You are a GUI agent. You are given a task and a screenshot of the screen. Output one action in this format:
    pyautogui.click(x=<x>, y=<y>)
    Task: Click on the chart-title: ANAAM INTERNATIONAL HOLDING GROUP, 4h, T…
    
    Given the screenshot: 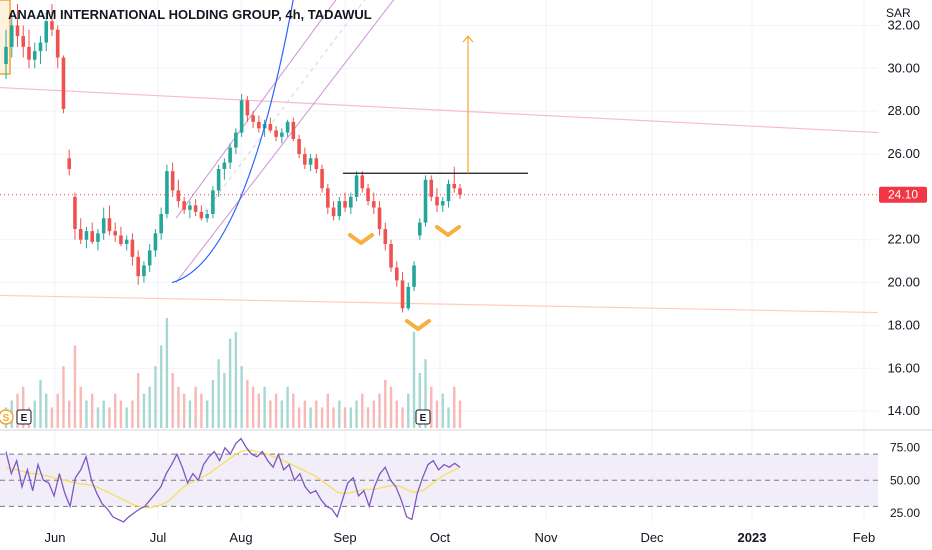 What is the action you would take?
    pyautogui.click(x=190, y=14)
    